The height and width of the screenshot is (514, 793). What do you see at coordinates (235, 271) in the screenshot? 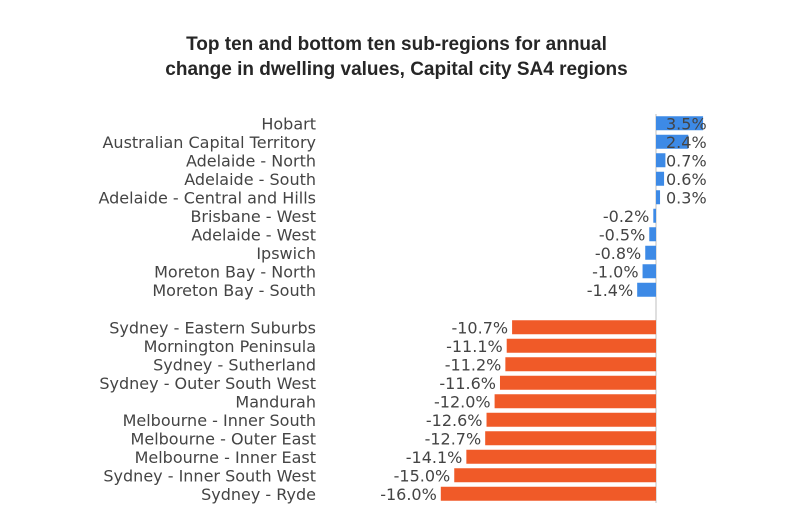
I see `category-label: Moreton Bay - North` at bounding box center [235, 271].